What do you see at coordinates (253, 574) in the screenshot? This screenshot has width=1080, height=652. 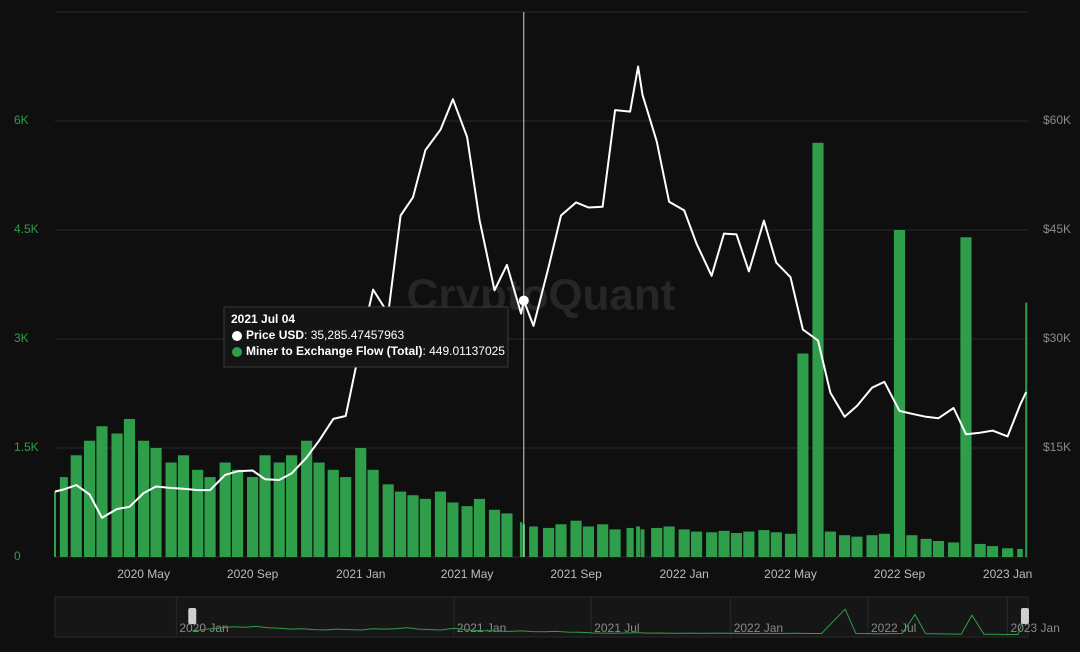 I see `x-tick-label: 2020 Sep` at bounding box center [253, 574].